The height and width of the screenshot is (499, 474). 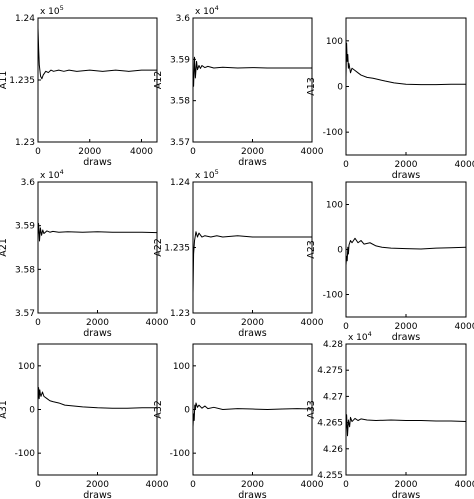 I want to click on panel-a32: 0 2000 4000 -100 0 100 A32 draws, so click(x=238, y=421).